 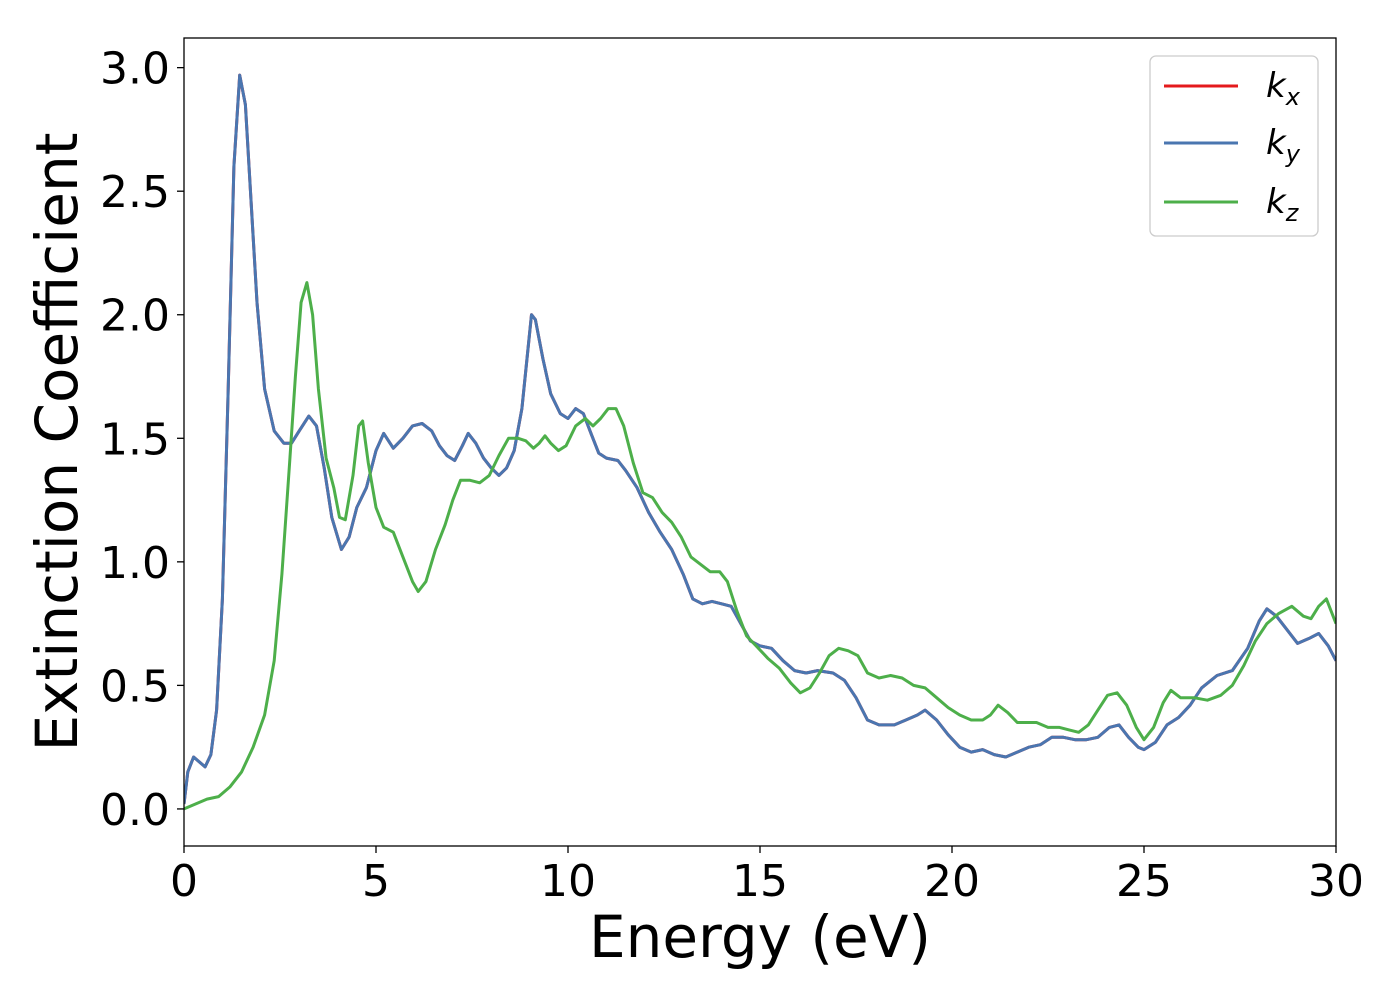 What do you see at coordinates (760, 937) in the screenshot?
I see `x-axis-label: Energy (eV)` at bounding box center [760, 937].